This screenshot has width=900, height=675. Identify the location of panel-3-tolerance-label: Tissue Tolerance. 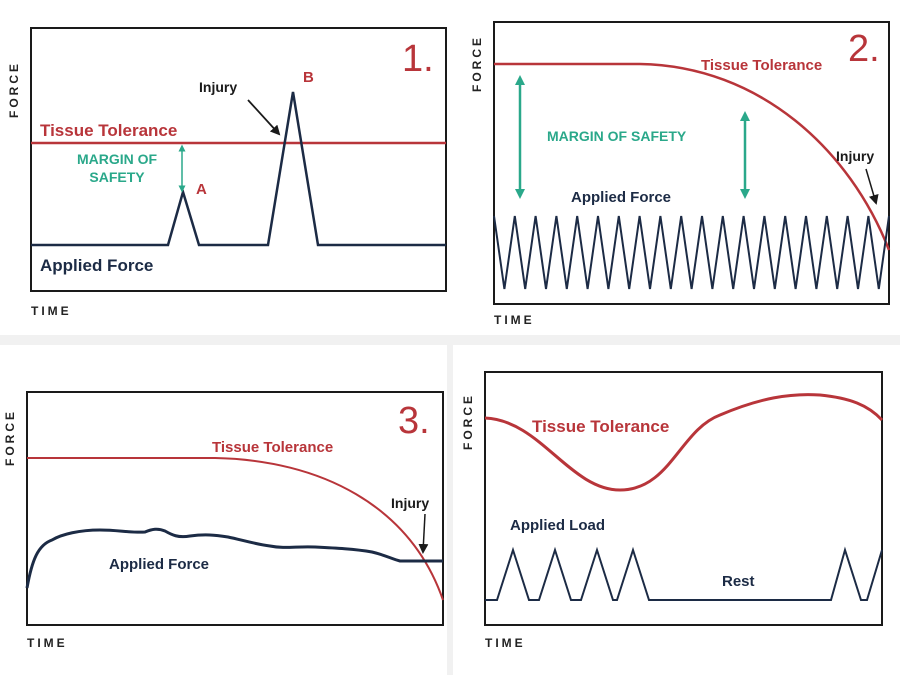
(272, 447).